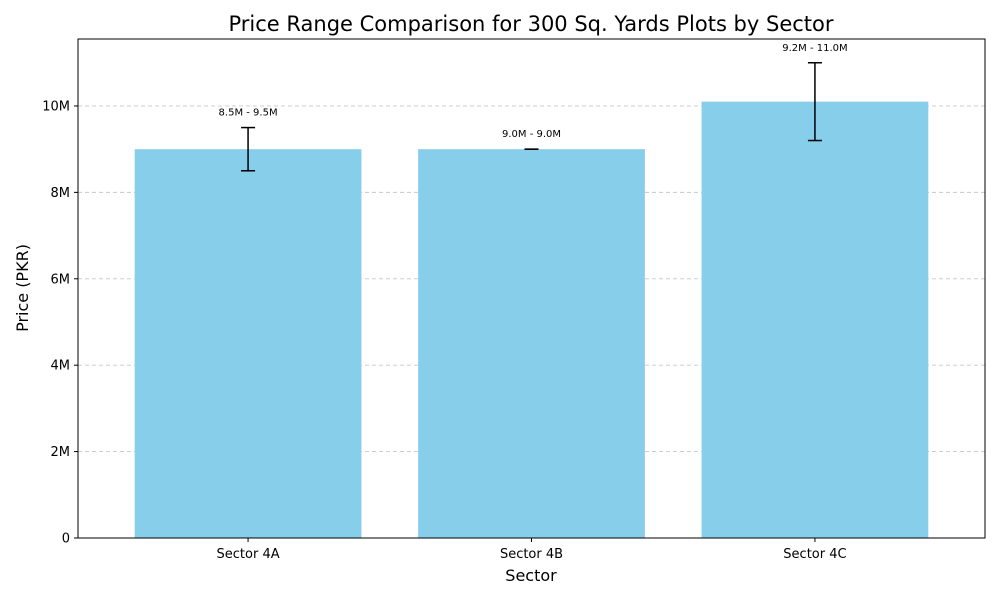 The height and width of the screenshot is (604, 1000). Describe the element at coordinates (248, 554) in the screenshot. I see `x-tick-label: Sector 4A` at that location.